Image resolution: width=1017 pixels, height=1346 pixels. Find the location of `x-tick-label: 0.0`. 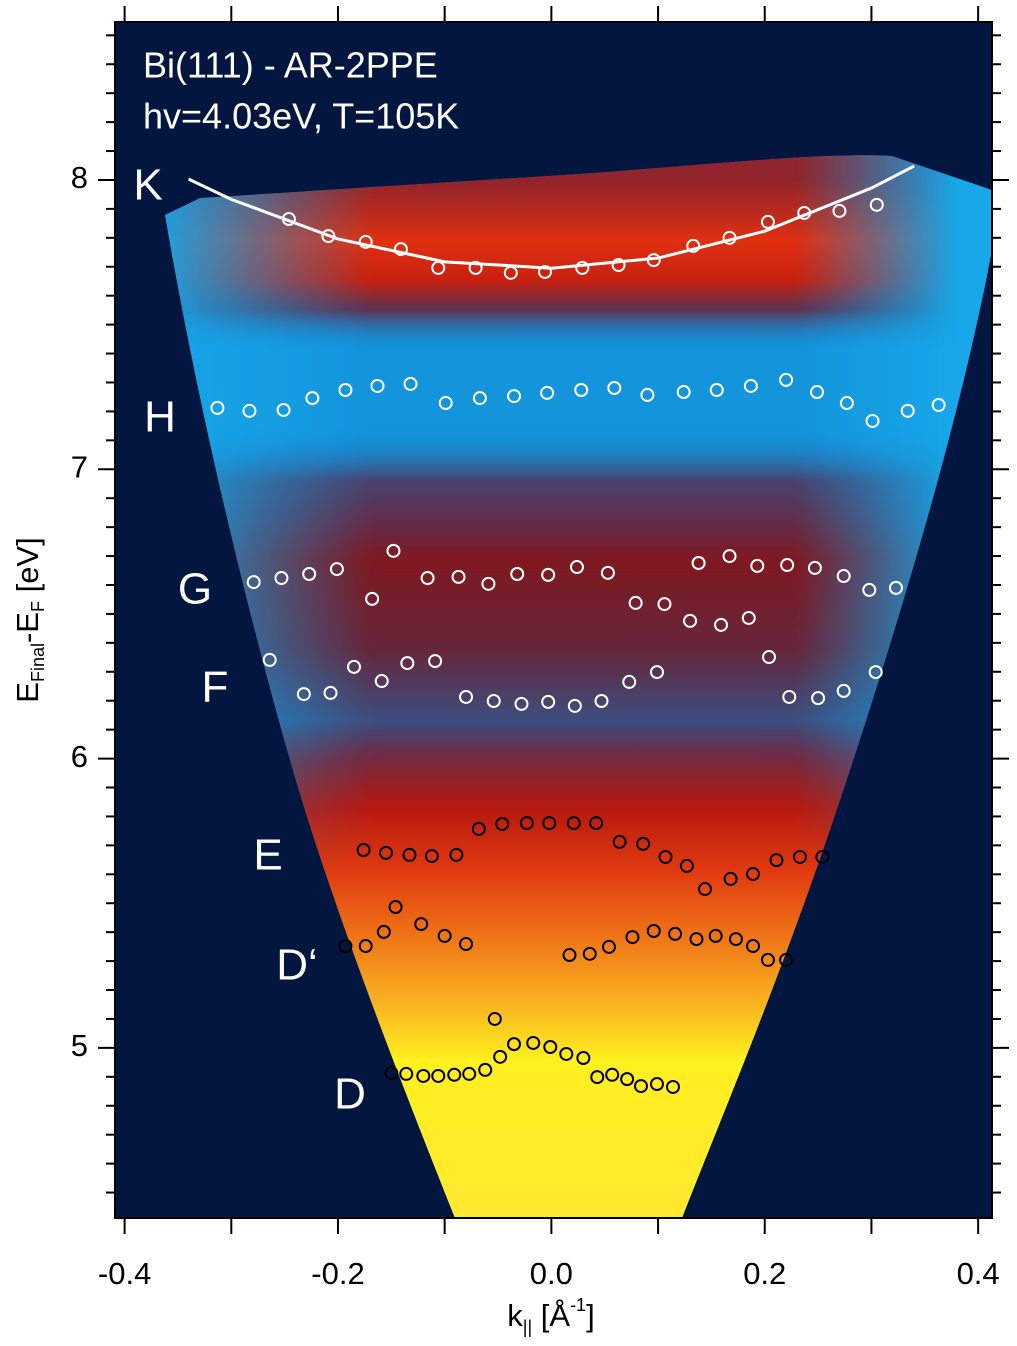

x-tick-label: 0.0 is located at coordinates (551, 1273).